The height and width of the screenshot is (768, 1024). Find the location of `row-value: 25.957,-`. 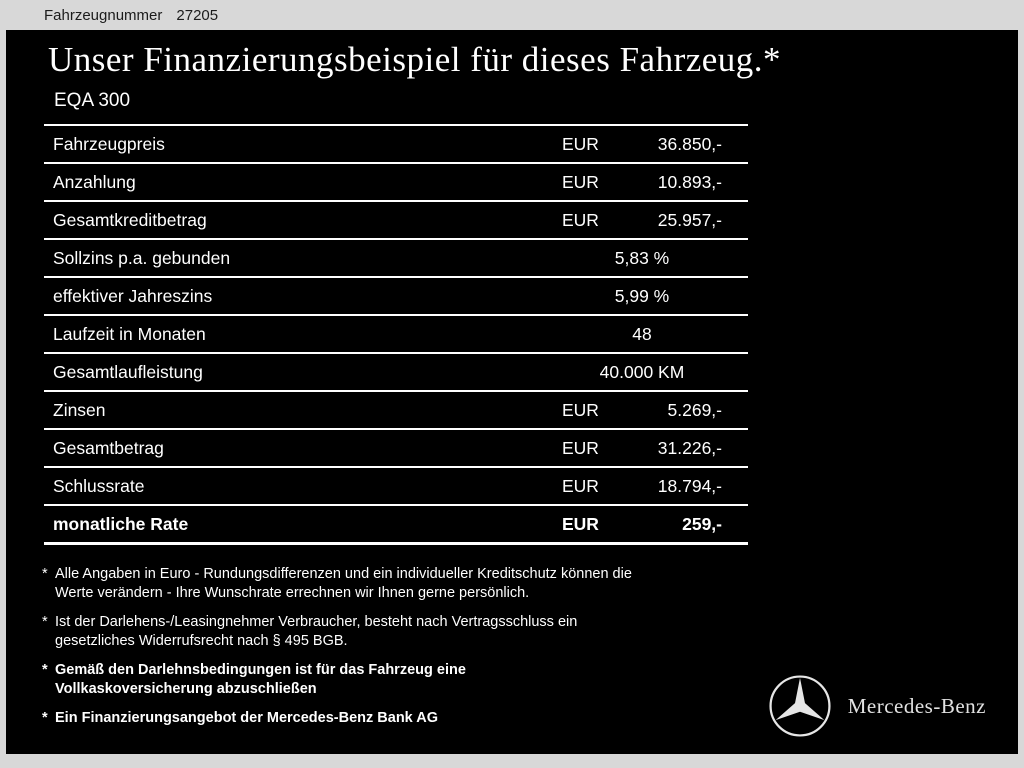

row-value: 25.957,- is located at coordinates (689, 219).